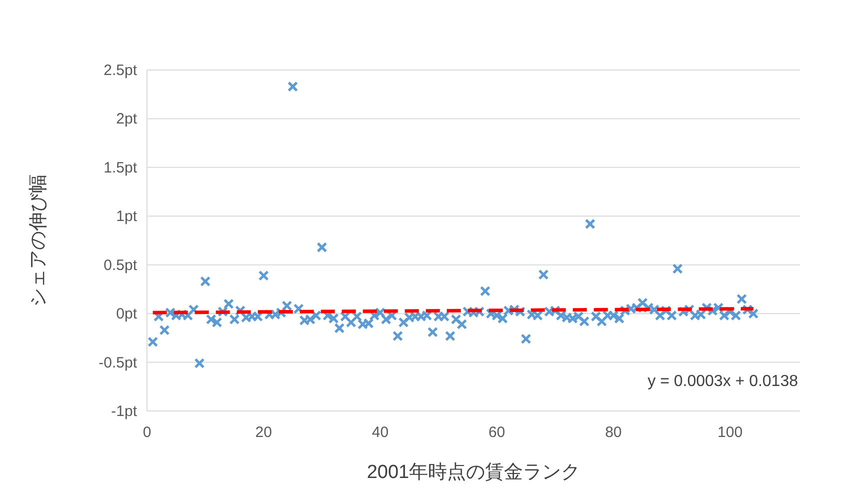 Image resolution: width=863 pixels, height=493 pixels. Describe the element at coordinates (380, 432) in the screenshot. I see `x-tick-label: 40` at that location.